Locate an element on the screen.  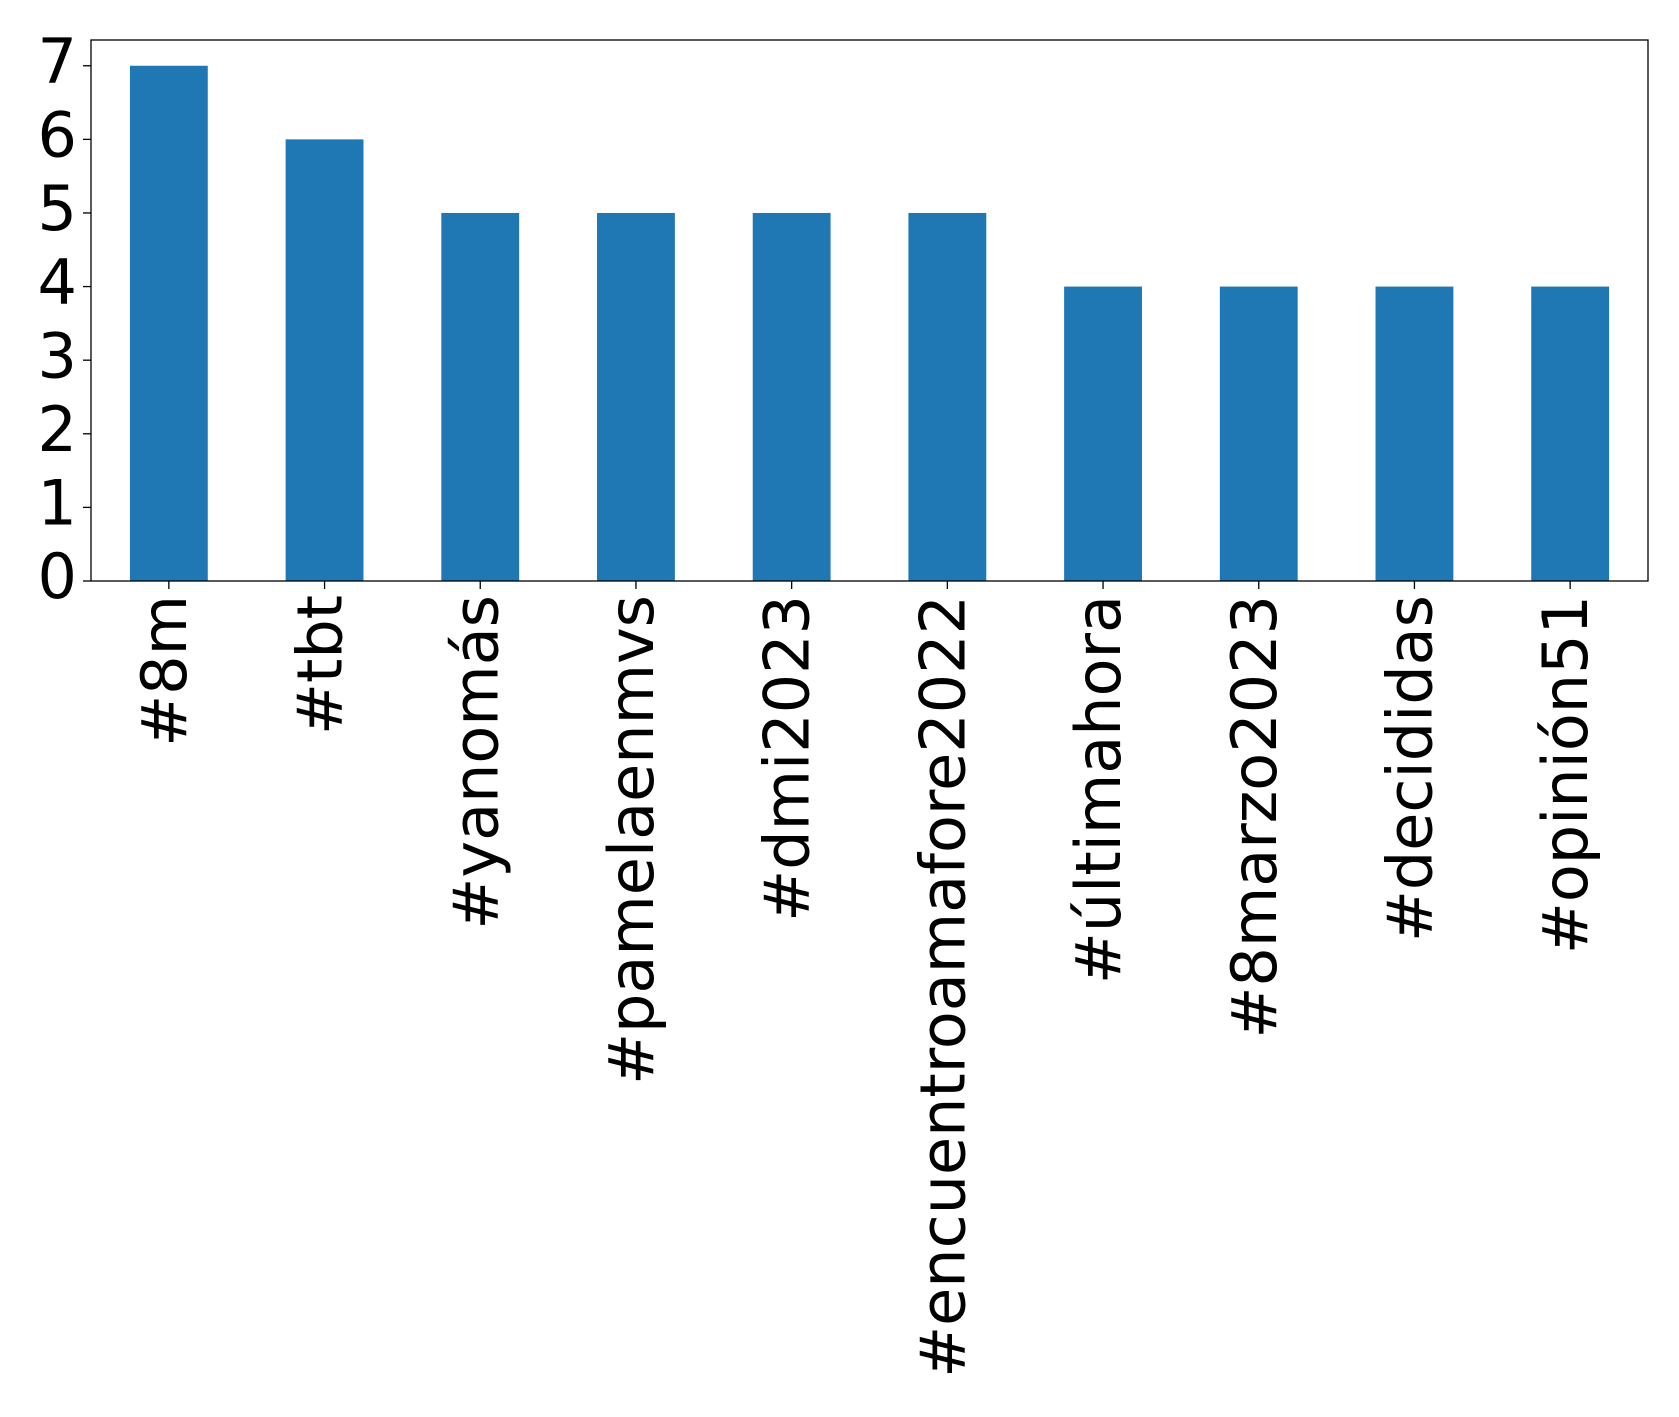
y-tick-label: 3 is located at coordinates (57, 355).